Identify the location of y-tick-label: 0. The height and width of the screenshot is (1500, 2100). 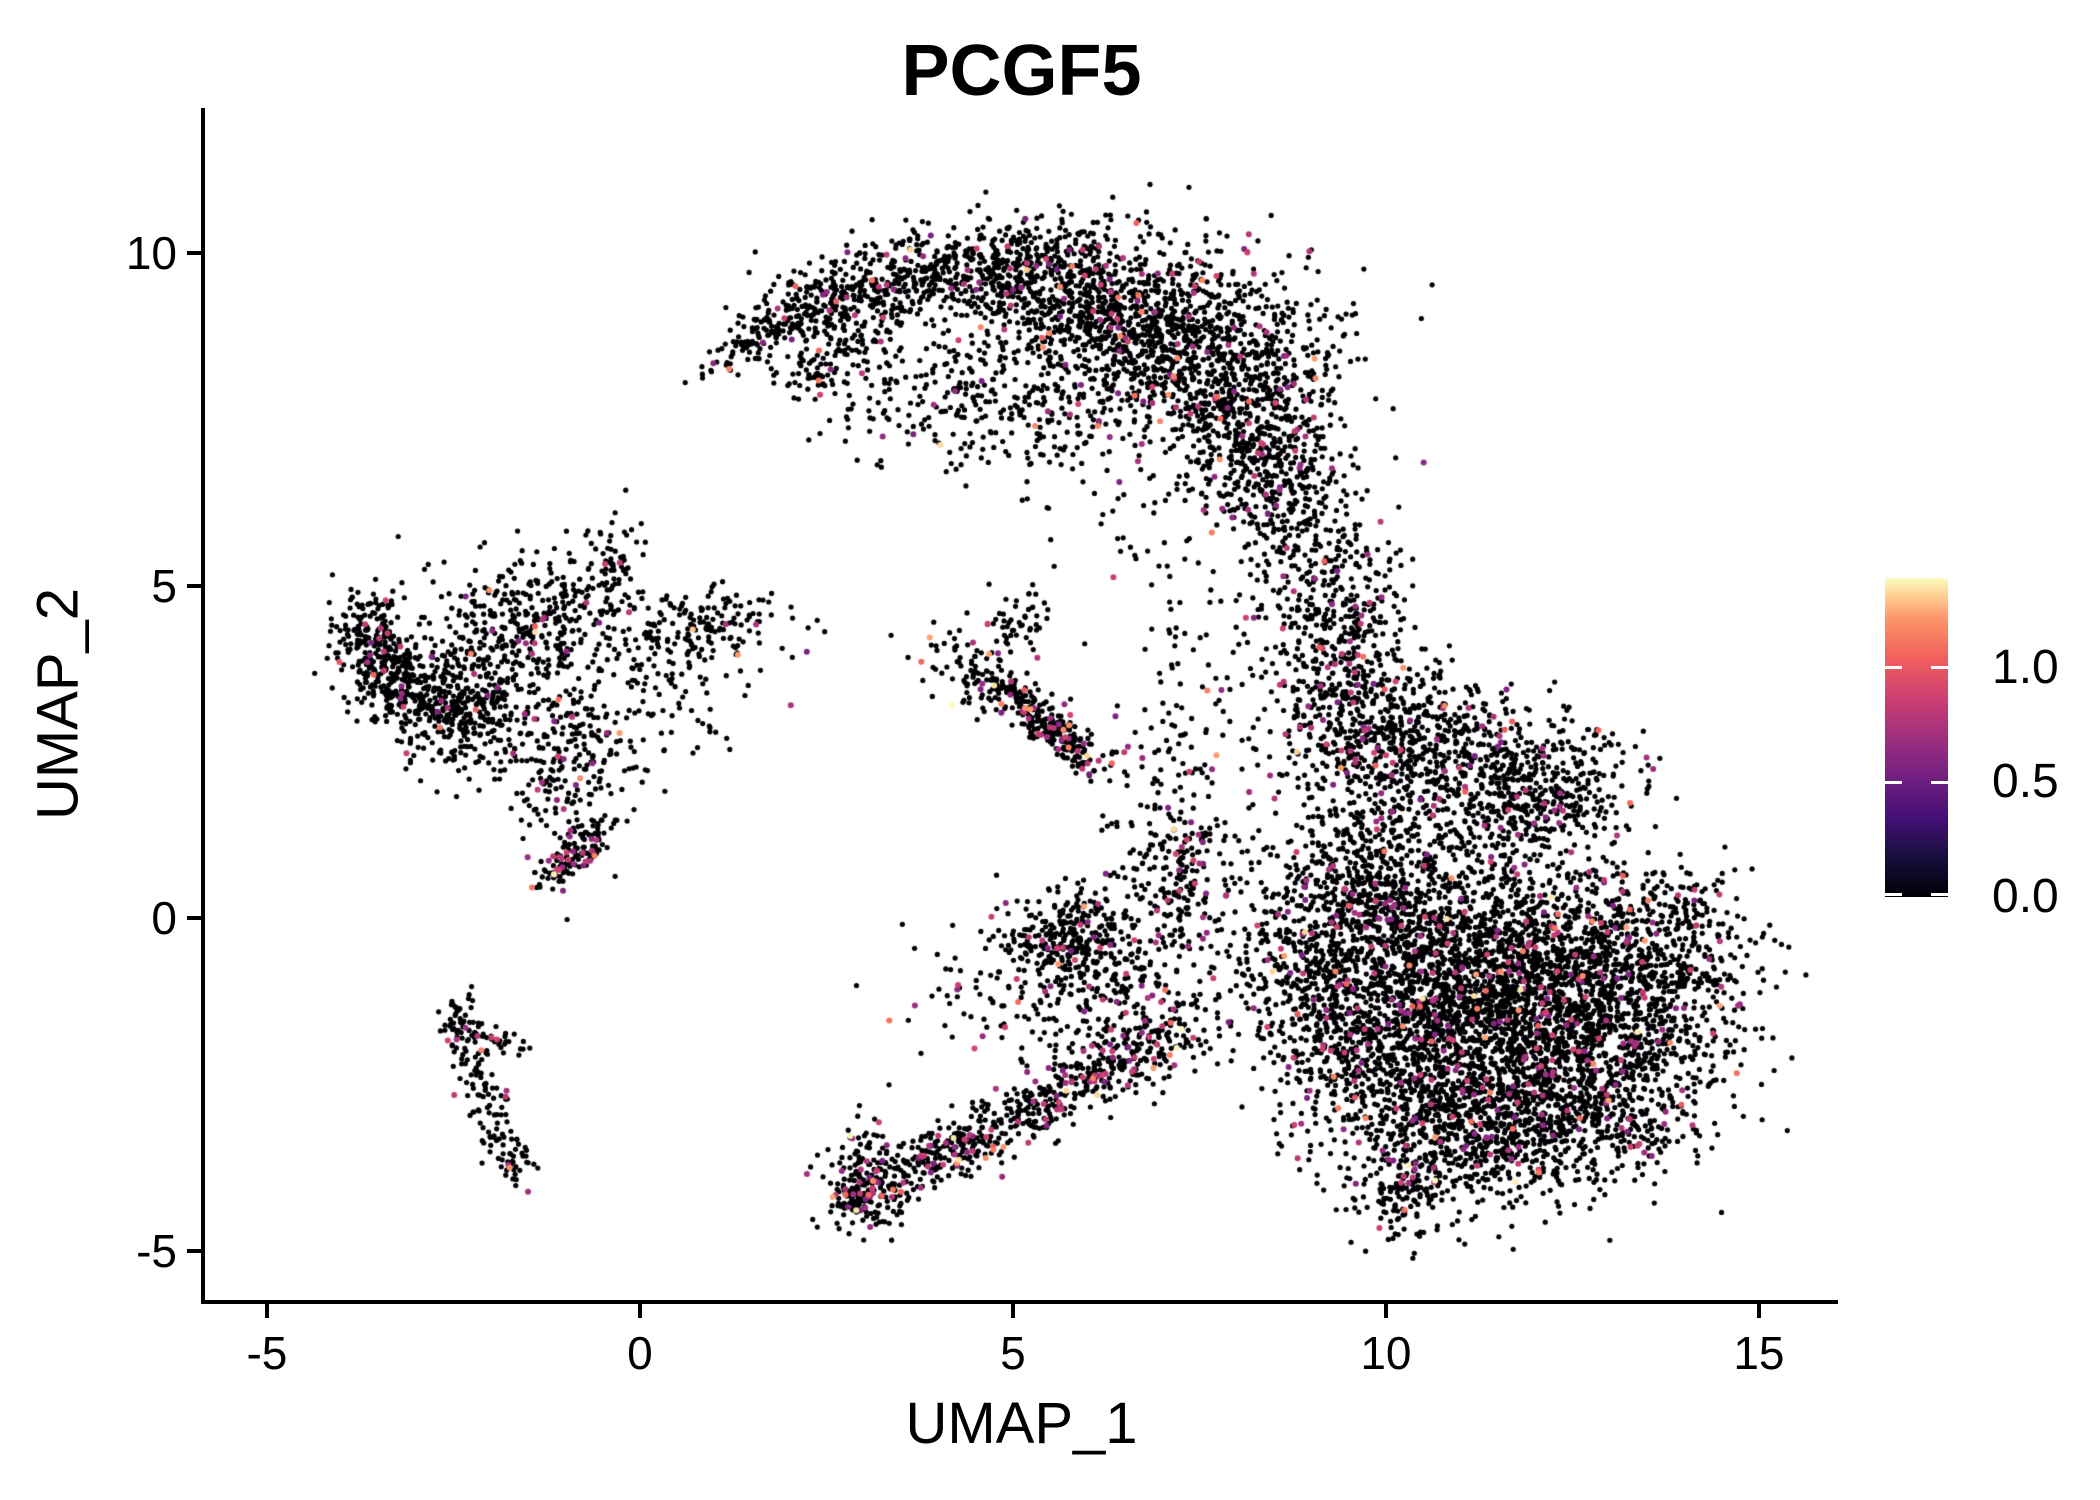
(164, 918).